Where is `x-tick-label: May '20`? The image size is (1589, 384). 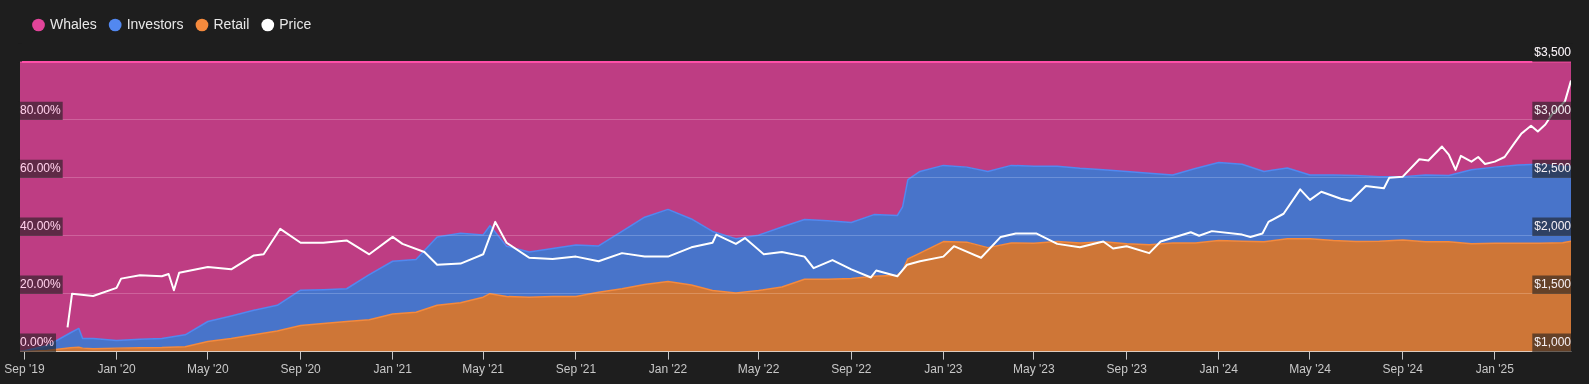 x-tick-label: May '20 is located at coordinates (208, 369).